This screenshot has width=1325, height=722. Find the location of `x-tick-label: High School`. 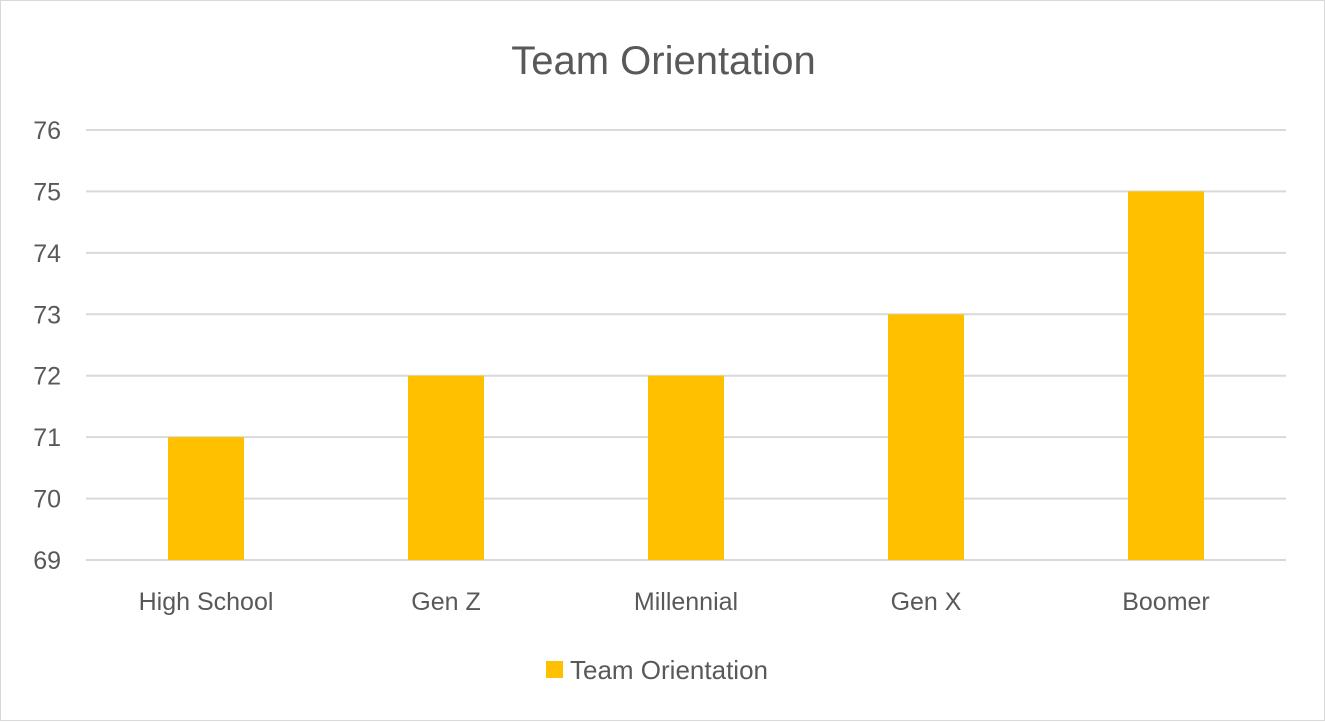

x-tick-label: High School is located at coordinates (206, 602).